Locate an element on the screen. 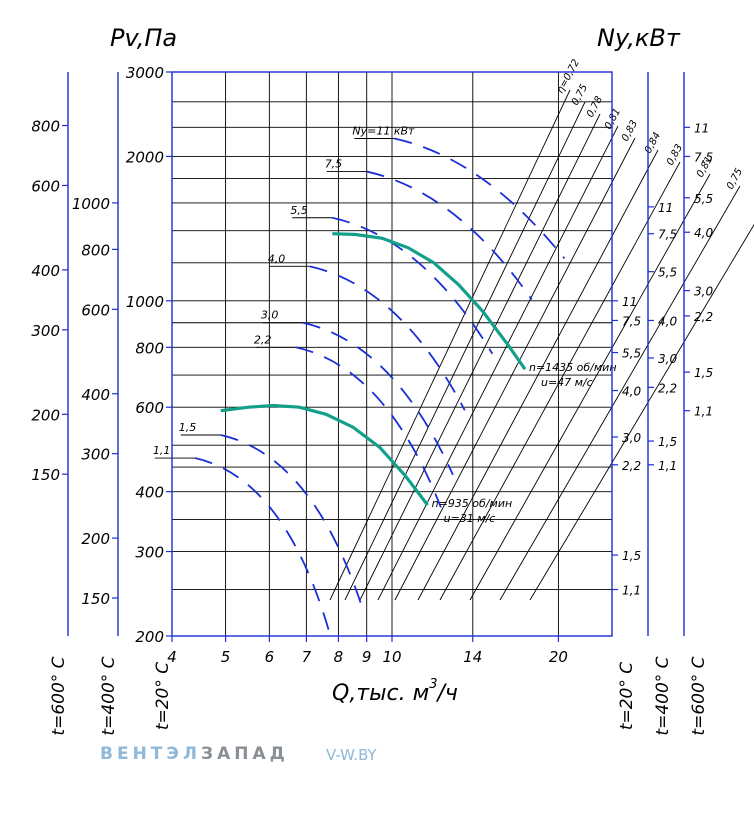  efficiency-label: 0,83 is located at coordinates (630, 131).